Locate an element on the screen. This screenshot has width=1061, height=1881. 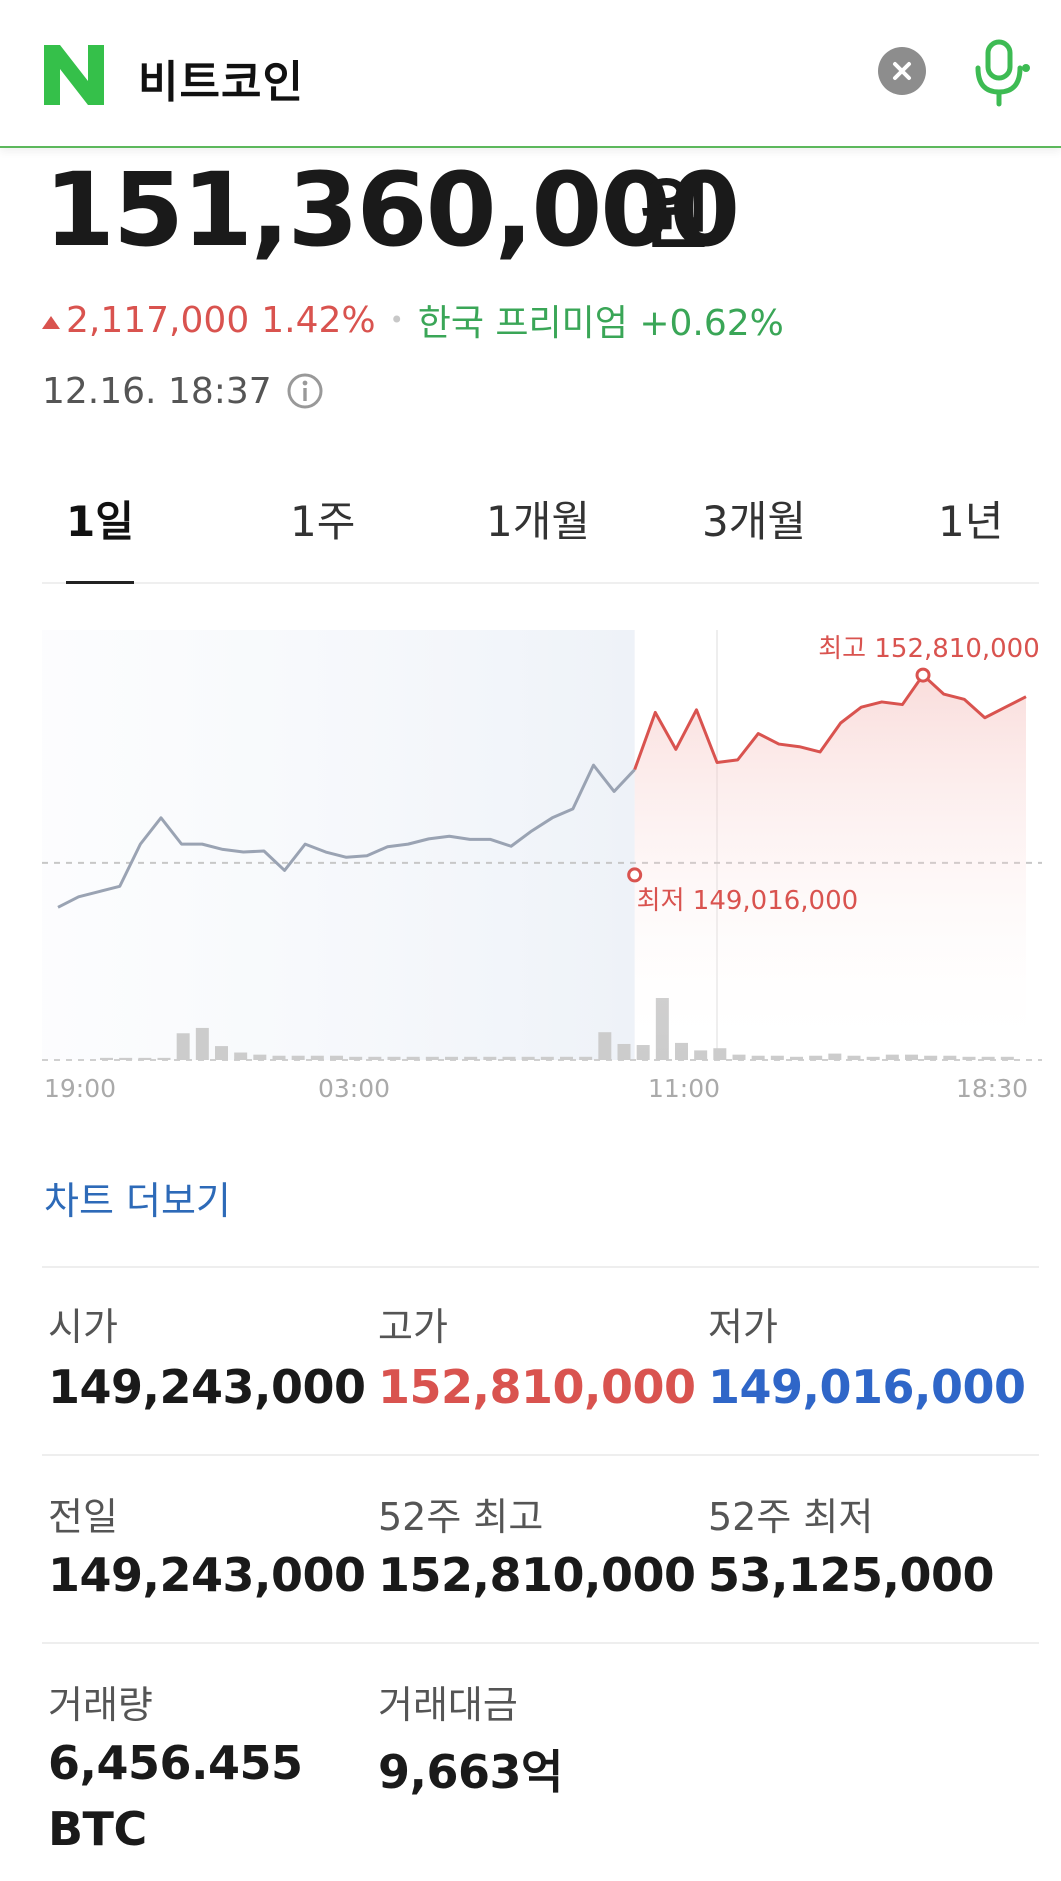
low-value: 149,016,000 is located at coordinates (867, 1387).